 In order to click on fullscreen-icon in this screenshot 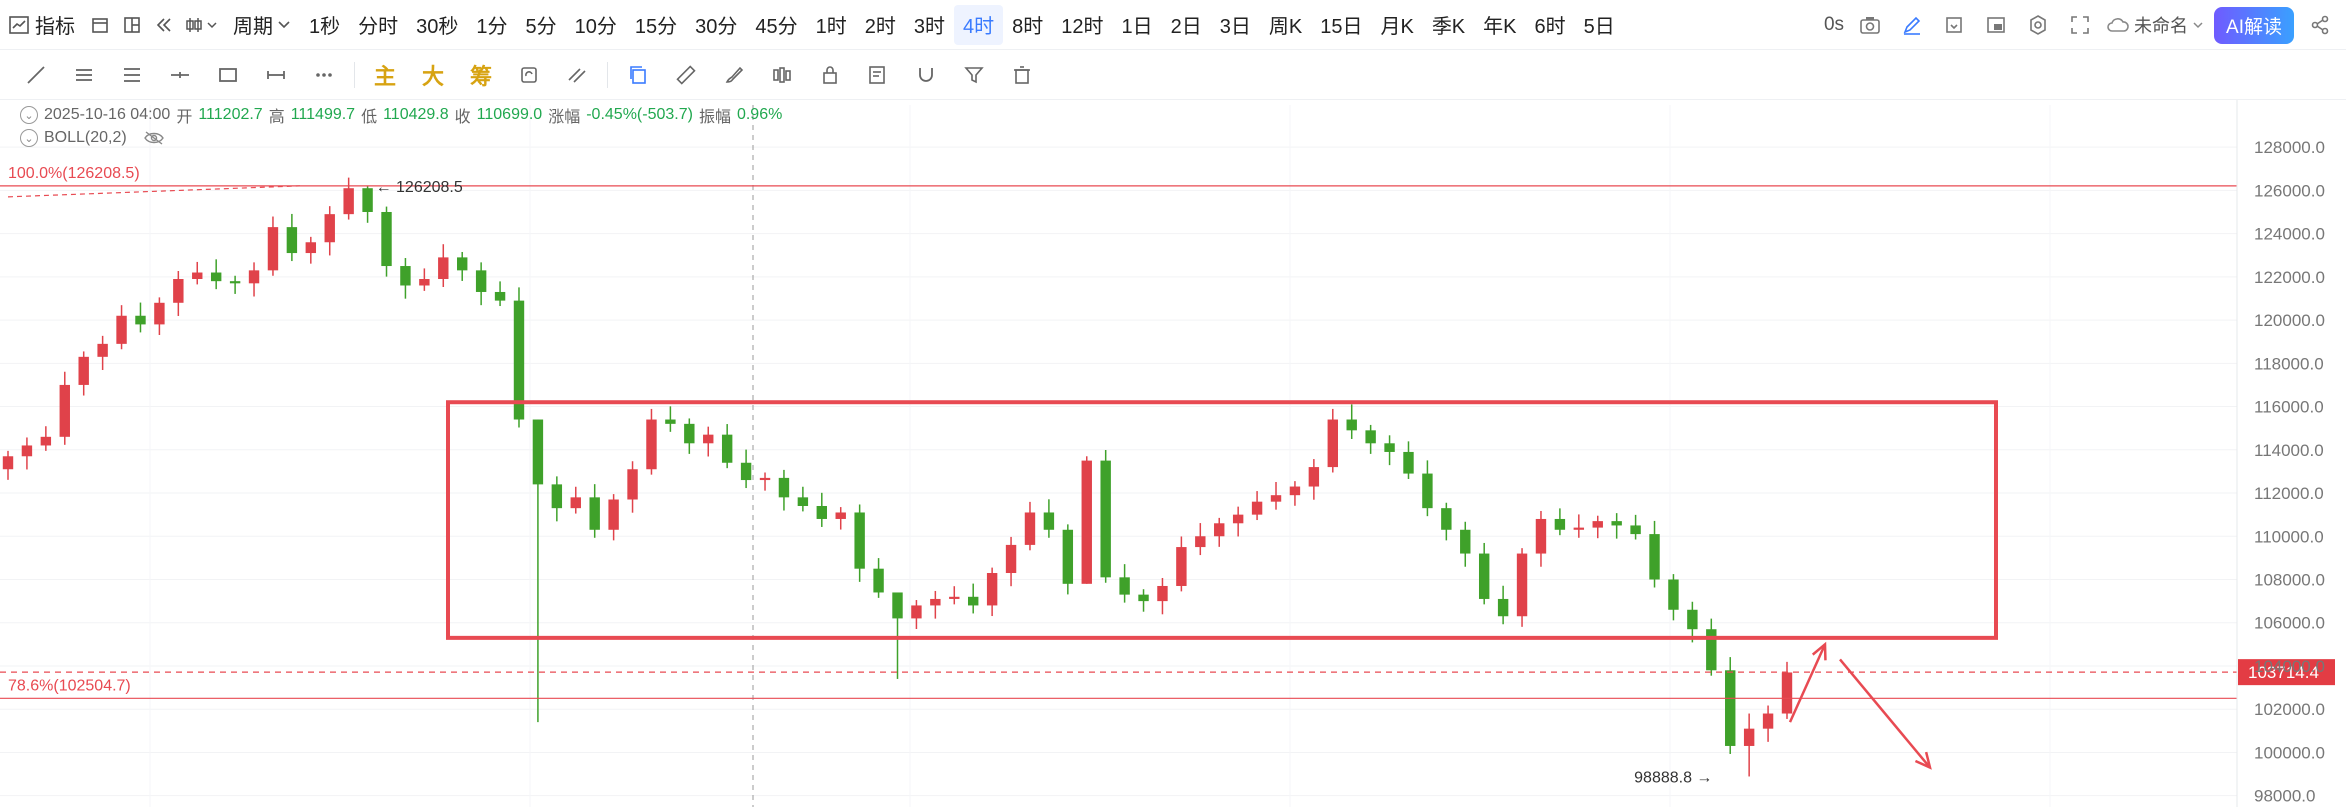, I will do `click(2080, 25)`.